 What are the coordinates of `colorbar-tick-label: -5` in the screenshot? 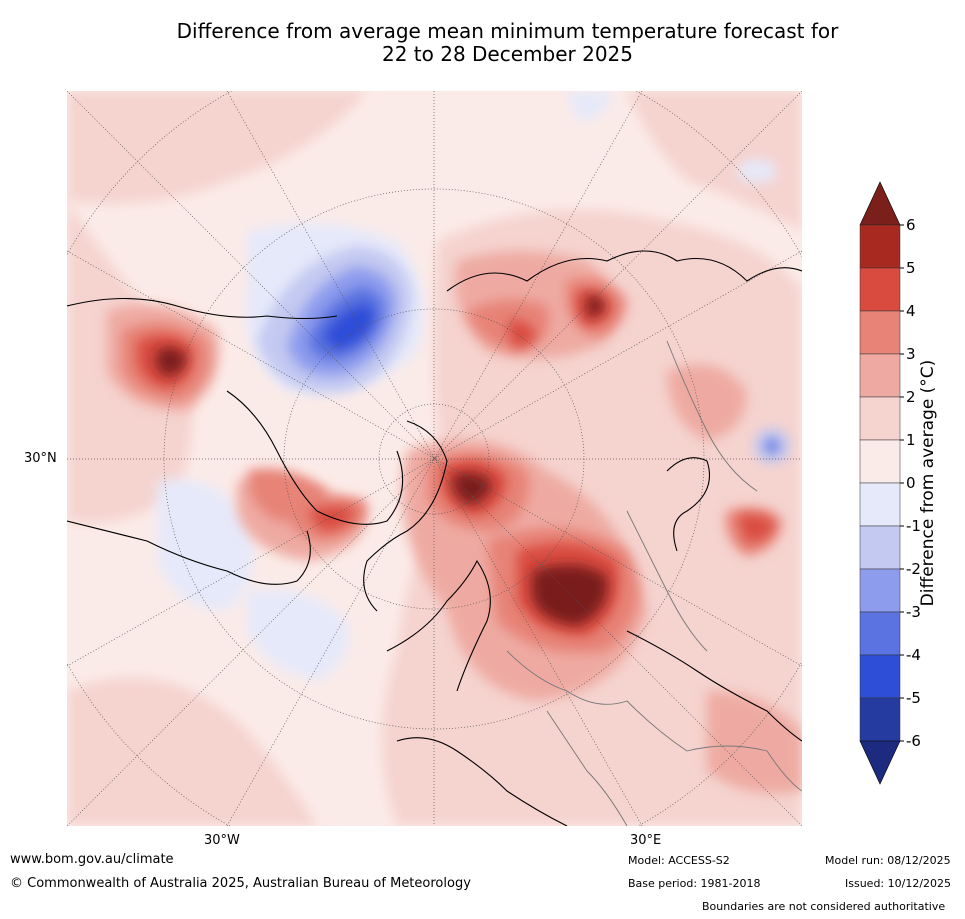 It's located at (913, 698).